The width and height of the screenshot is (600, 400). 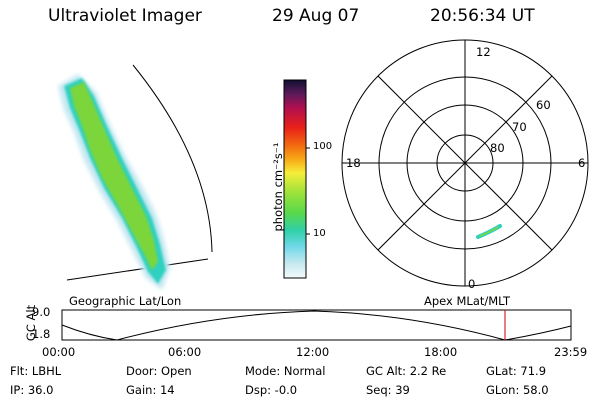 I want to click on earth-limb-arc, so click(x=172, y=158).